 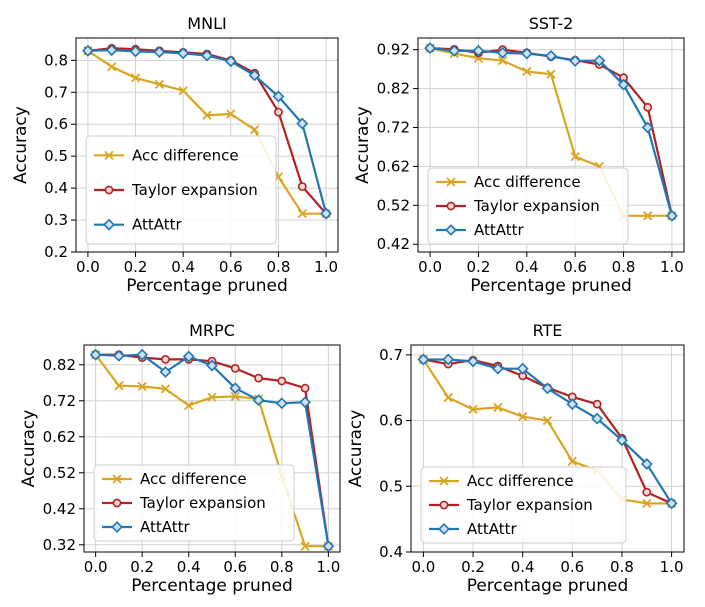 What do you see at coordinates (212, 330) in the screenshot?
I see `chart-mrpc-title: MRPC` at bounding box center [212, 330].